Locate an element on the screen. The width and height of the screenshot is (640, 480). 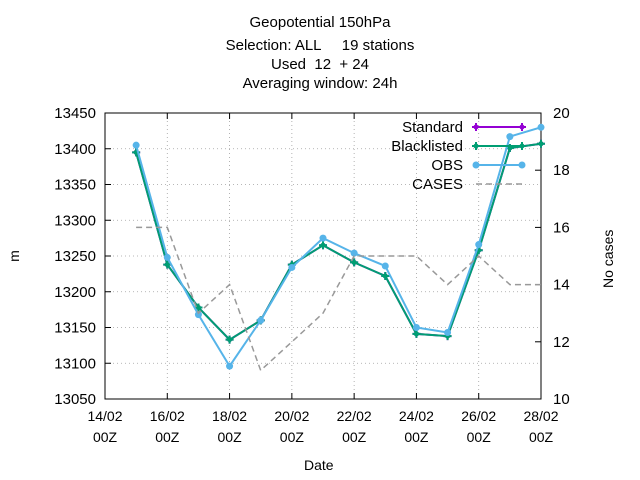
x-tick-label: 24/02 is located at coordinates (416, 416).